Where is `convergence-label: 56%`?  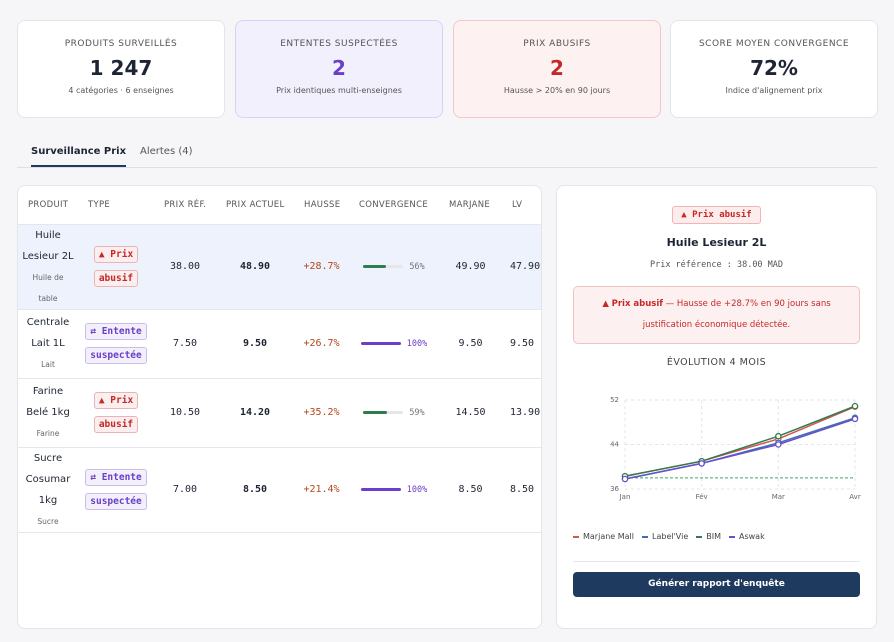 convergence-label: 56% is located at coordinates (417, 266).